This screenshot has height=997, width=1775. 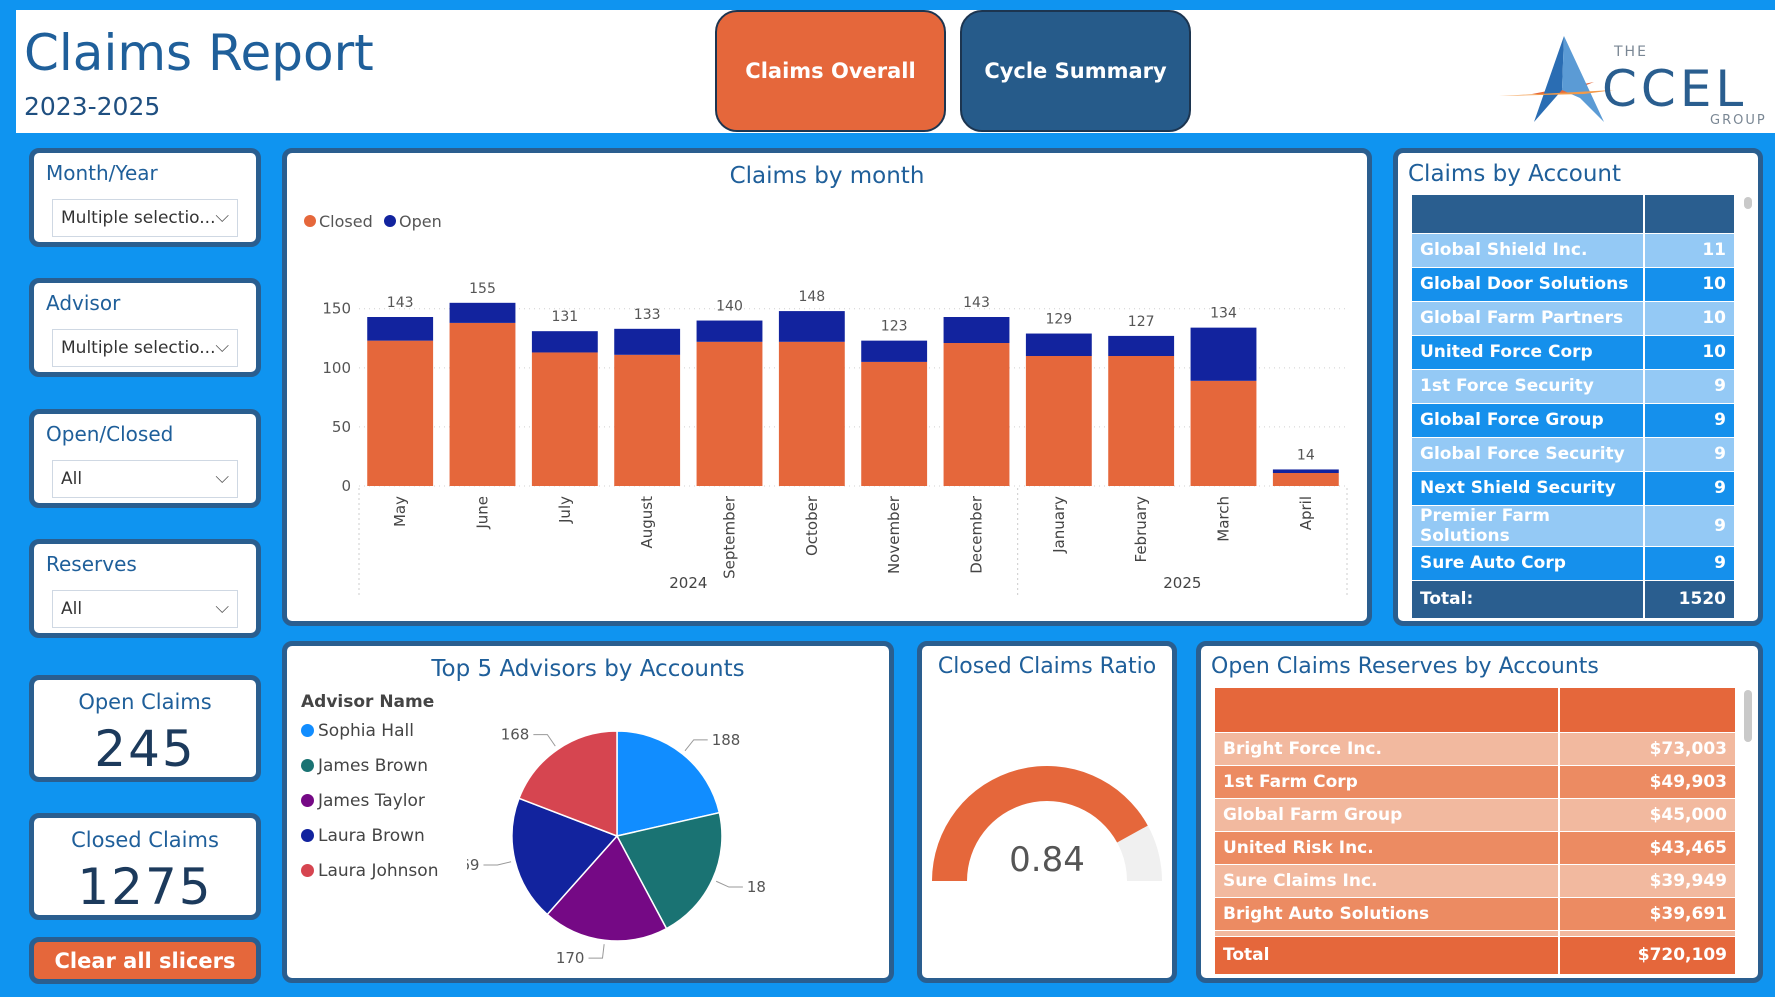 I want to click on reserve-amount-cell: $43,465, so click(x=1646, y=848).